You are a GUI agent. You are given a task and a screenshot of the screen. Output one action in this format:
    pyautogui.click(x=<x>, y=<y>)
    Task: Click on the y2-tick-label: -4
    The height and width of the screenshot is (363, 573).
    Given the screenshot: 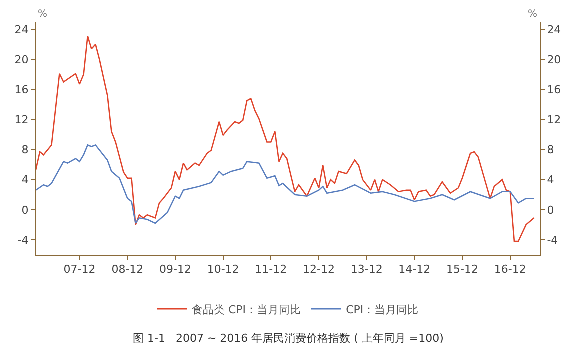 What is the action you would take?
    pyautogui.click(x=552, y=240)
    